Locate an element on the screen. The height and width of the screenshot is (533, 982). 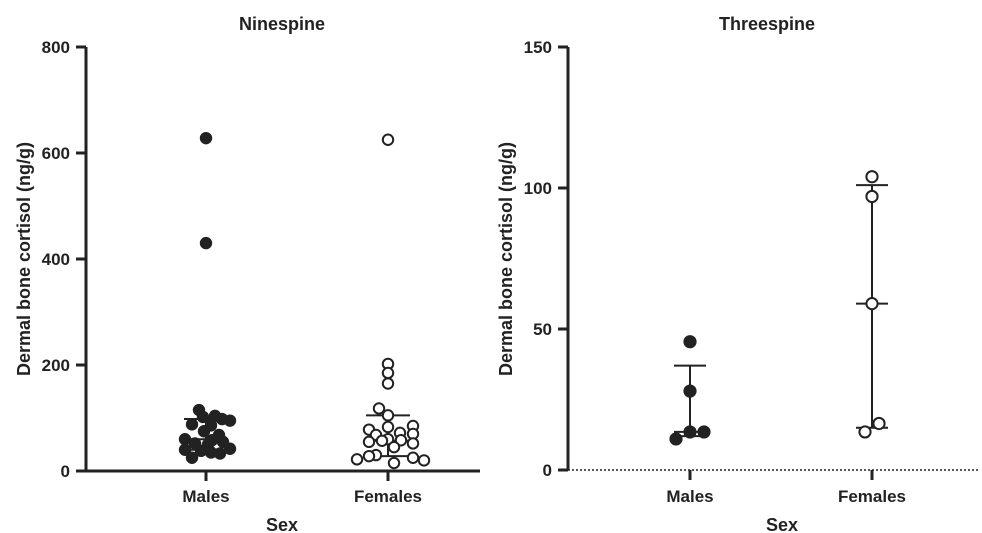
y-tick-label: 150 is located at coordinates (538, 47).